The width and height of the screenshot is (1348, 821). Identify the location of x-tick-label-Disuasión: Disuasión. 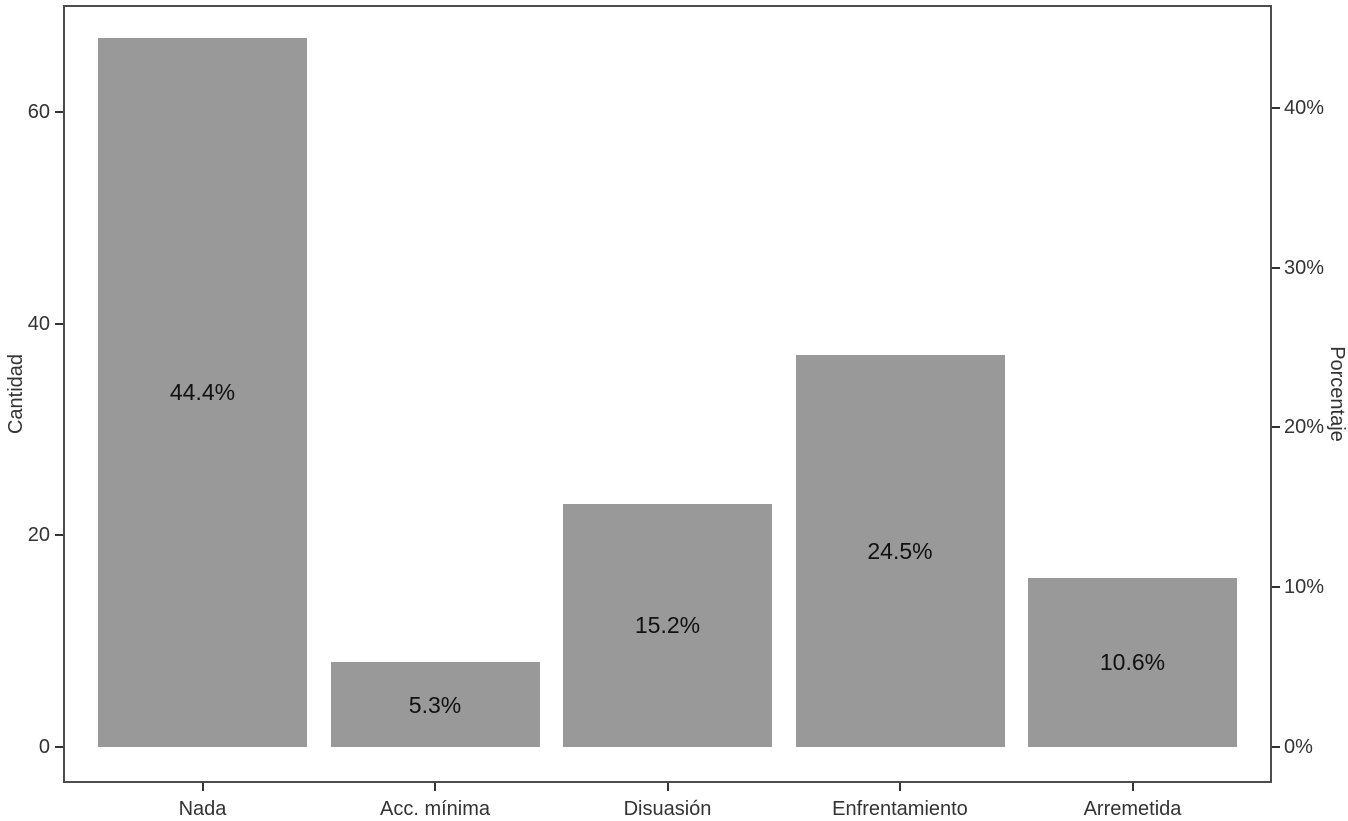
(667, 809).